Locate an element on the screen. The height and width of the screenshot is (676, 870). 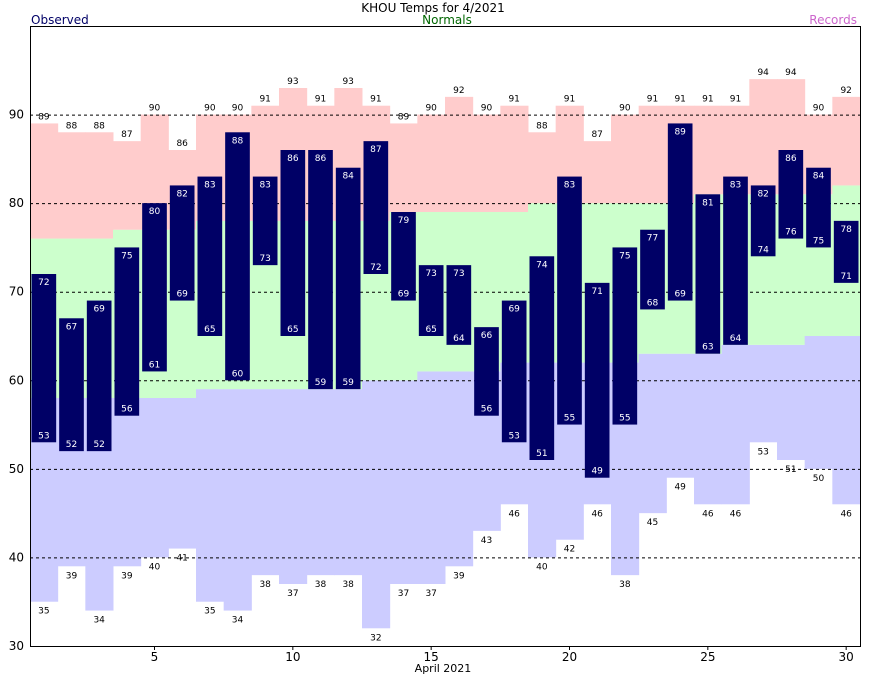
y-tick-label: 40 is located at coordinates (16, 557).